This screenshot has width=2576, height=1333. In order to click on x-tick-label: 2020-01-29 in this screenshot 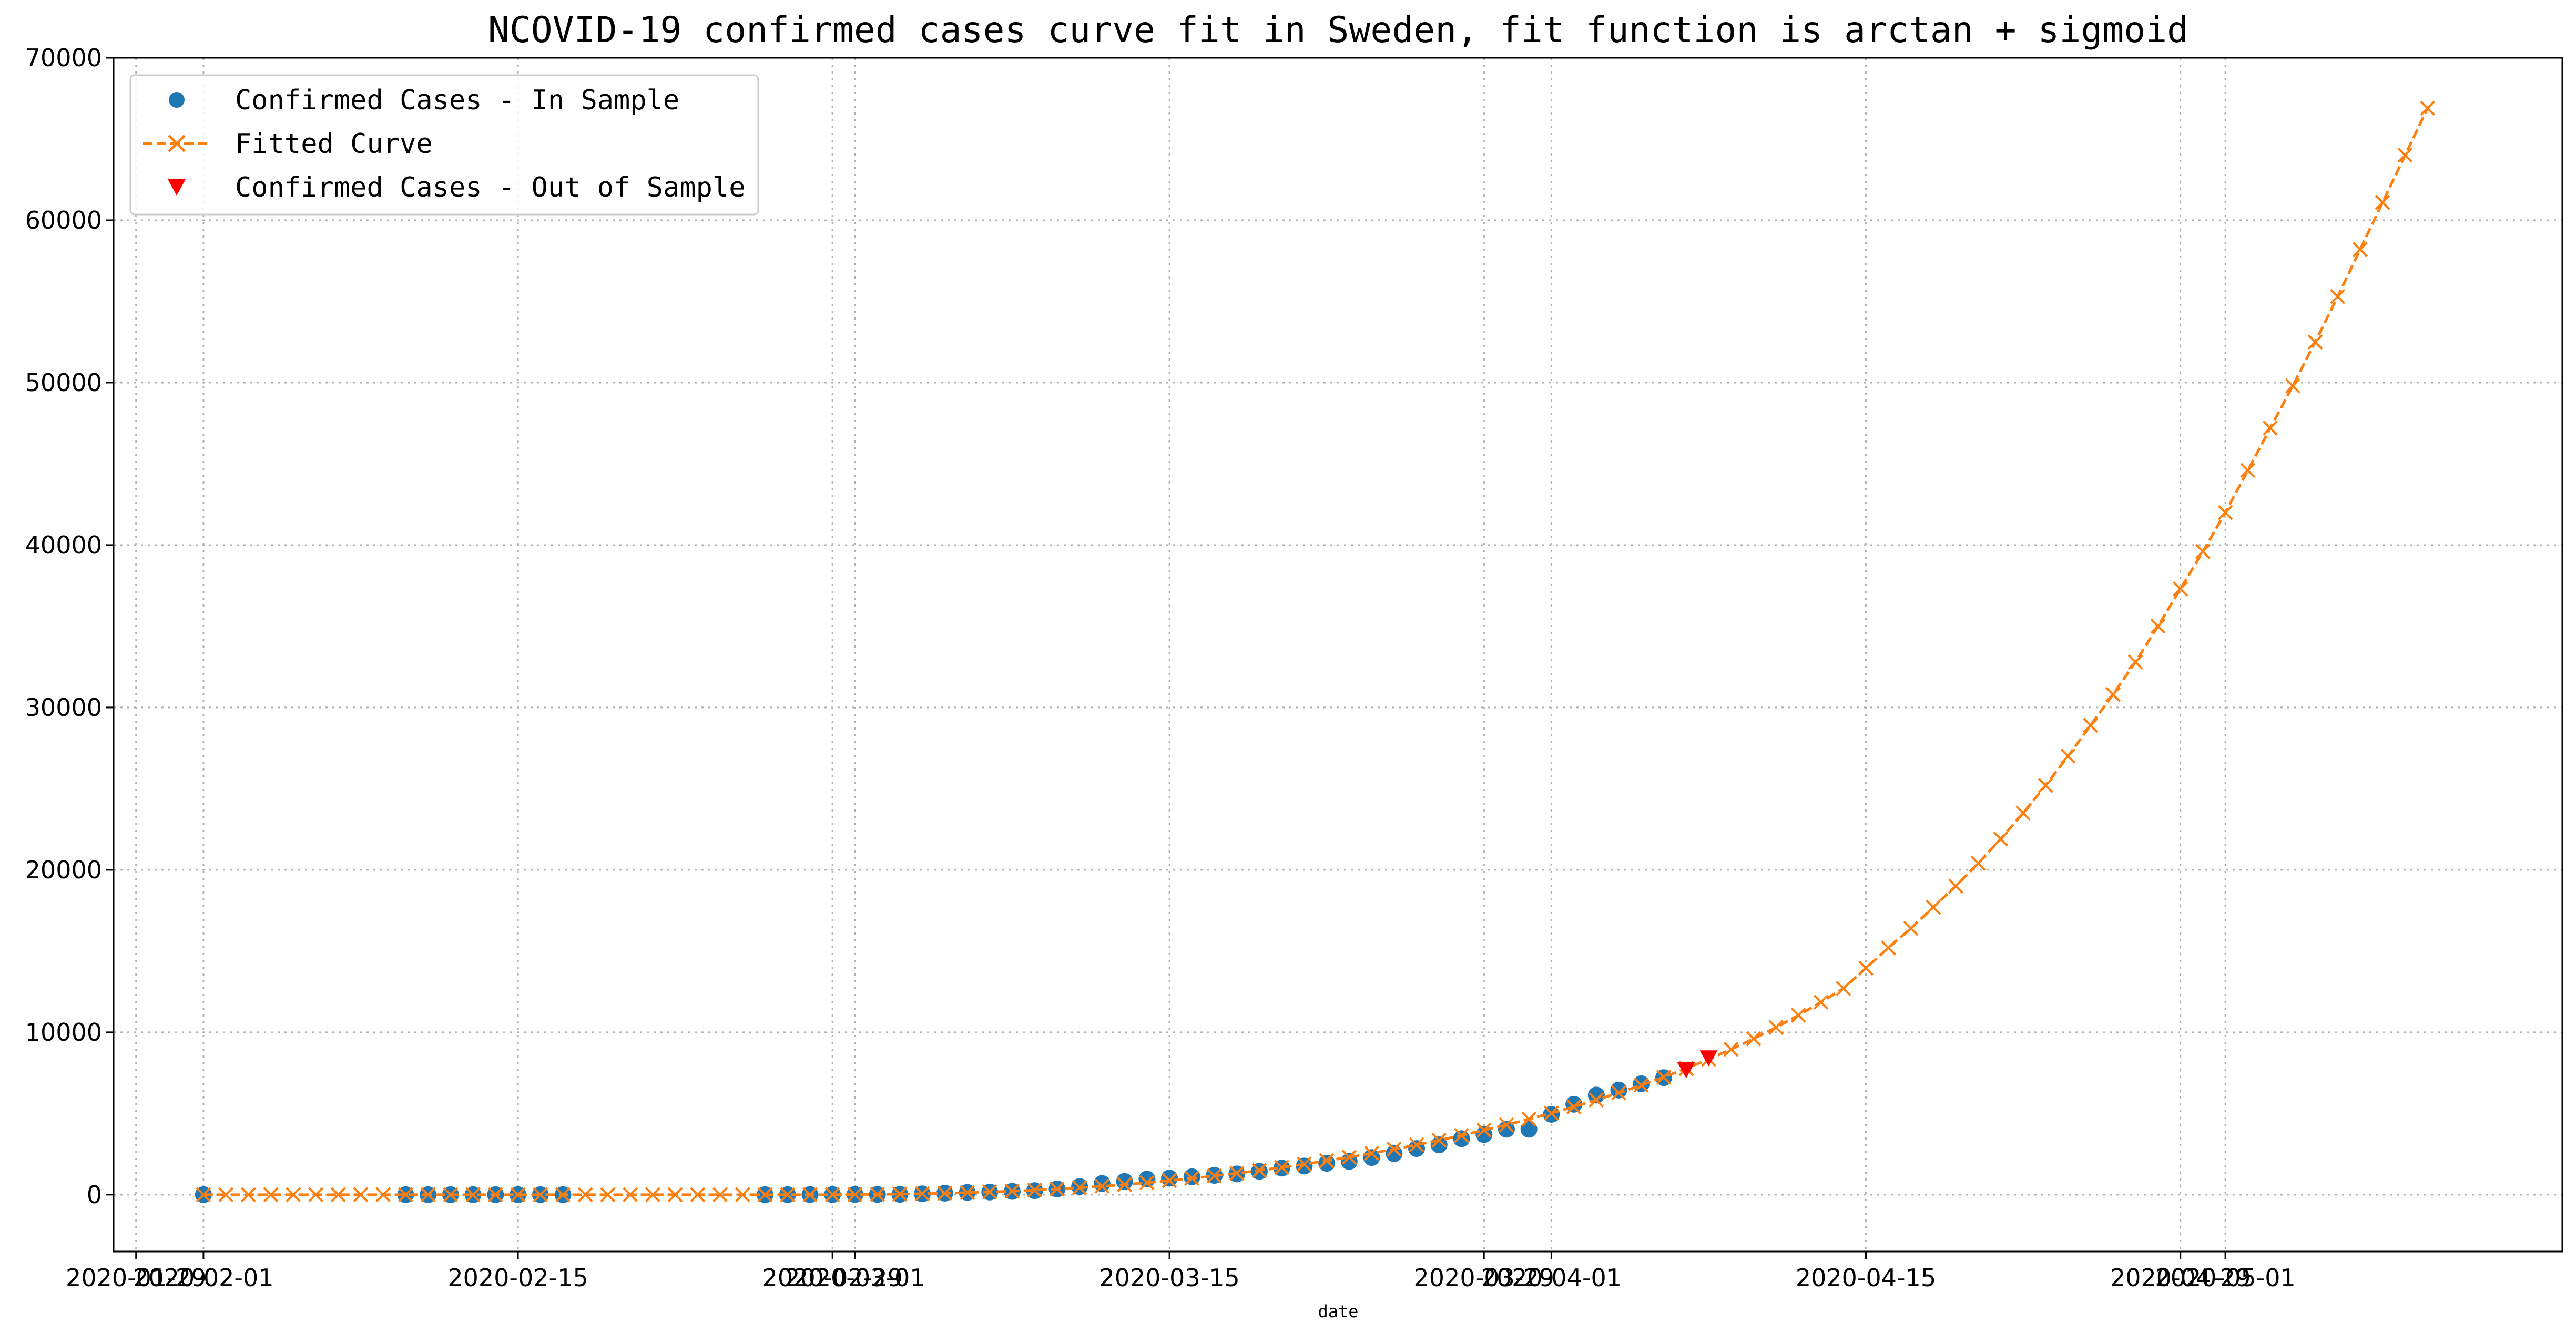, I will do `click(136, 1278)`.